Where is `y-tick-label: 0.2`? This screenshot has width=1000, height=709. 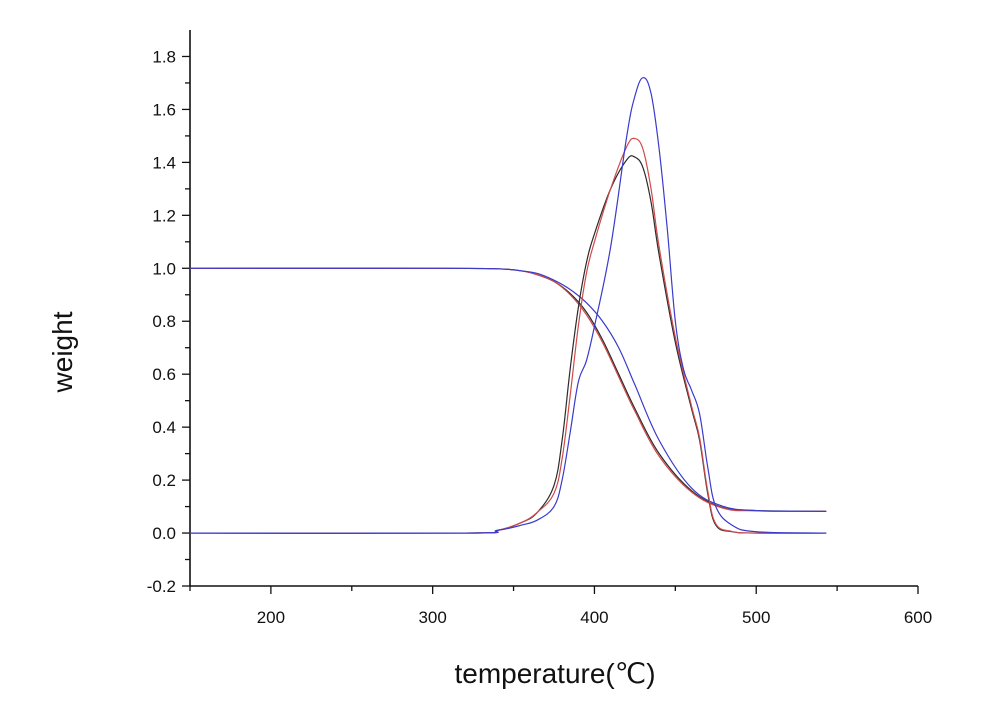 y-tick-label: 0.2 is located at coordinates (164, 480).